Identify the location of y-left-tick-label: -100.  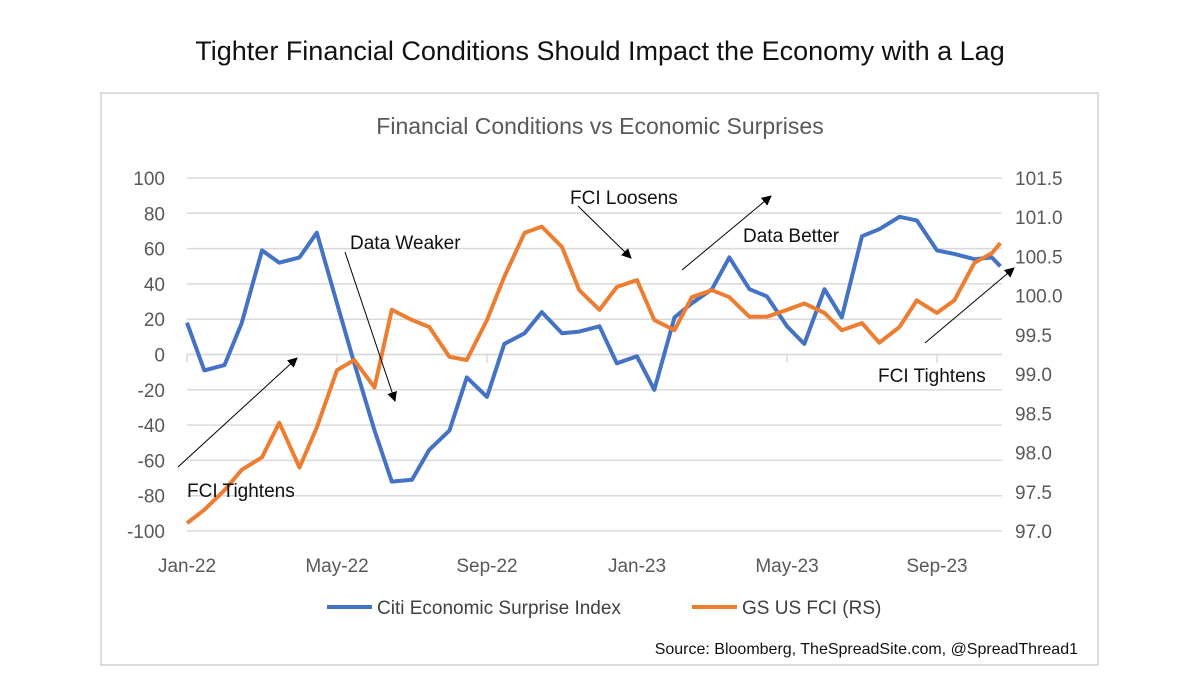
(146, 532).